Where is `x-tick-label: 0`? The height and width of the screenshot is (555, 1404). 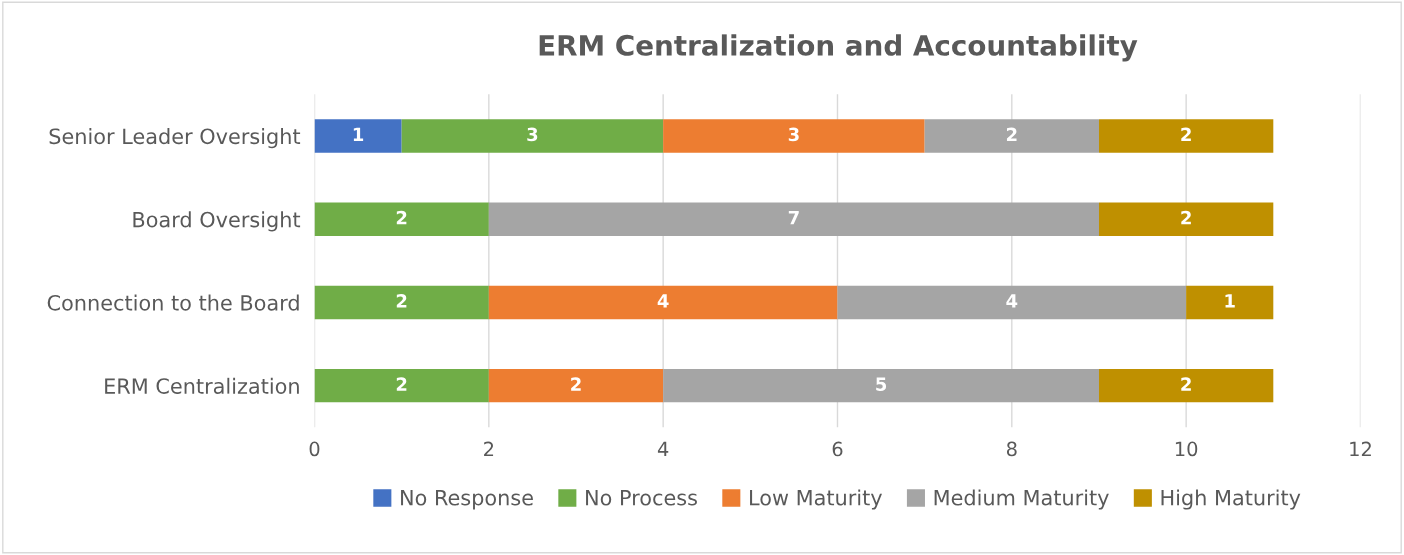 x-tick-label: 0 is located at coordinates (314, 449).